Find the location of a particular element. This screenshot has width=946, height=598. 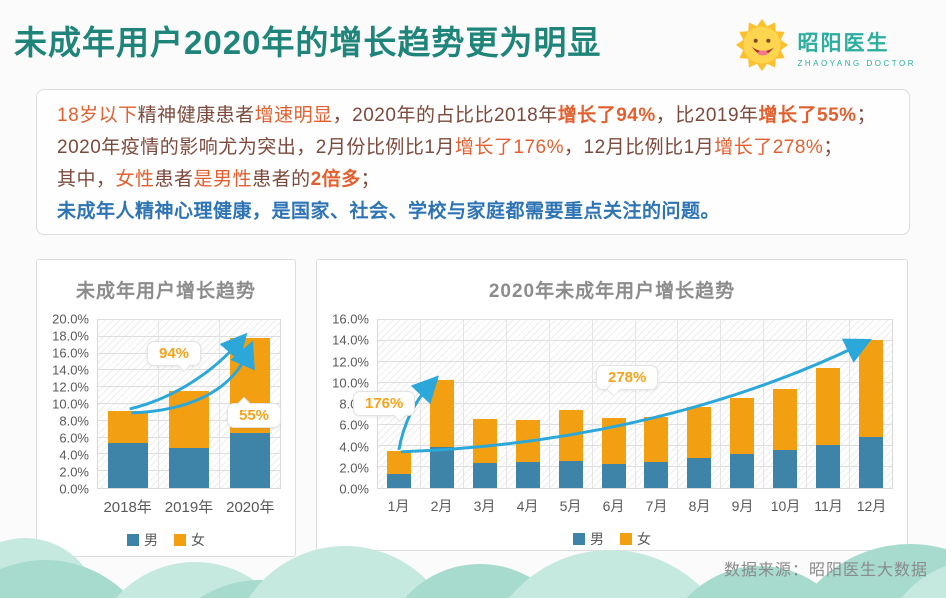

summary-text-segment: 增长了278% is located at coordinates (769, 147).